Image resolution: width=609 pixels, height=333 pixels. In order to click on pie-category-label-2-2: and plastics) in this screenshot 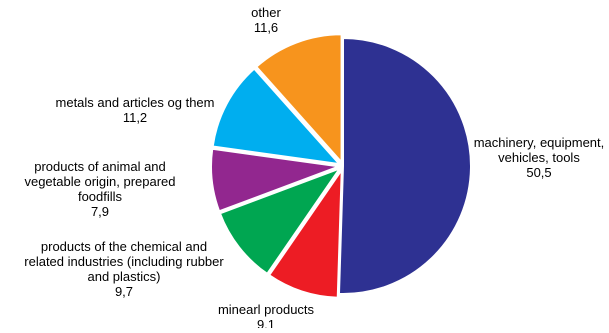, I will do `click(124, 276)`.